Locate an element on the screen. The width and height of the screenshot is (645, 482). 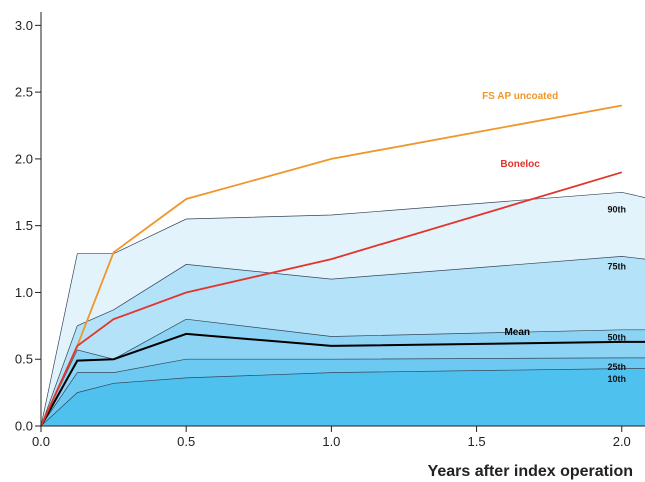
band-label-75th: 75th is located at coordinates (617, 267).